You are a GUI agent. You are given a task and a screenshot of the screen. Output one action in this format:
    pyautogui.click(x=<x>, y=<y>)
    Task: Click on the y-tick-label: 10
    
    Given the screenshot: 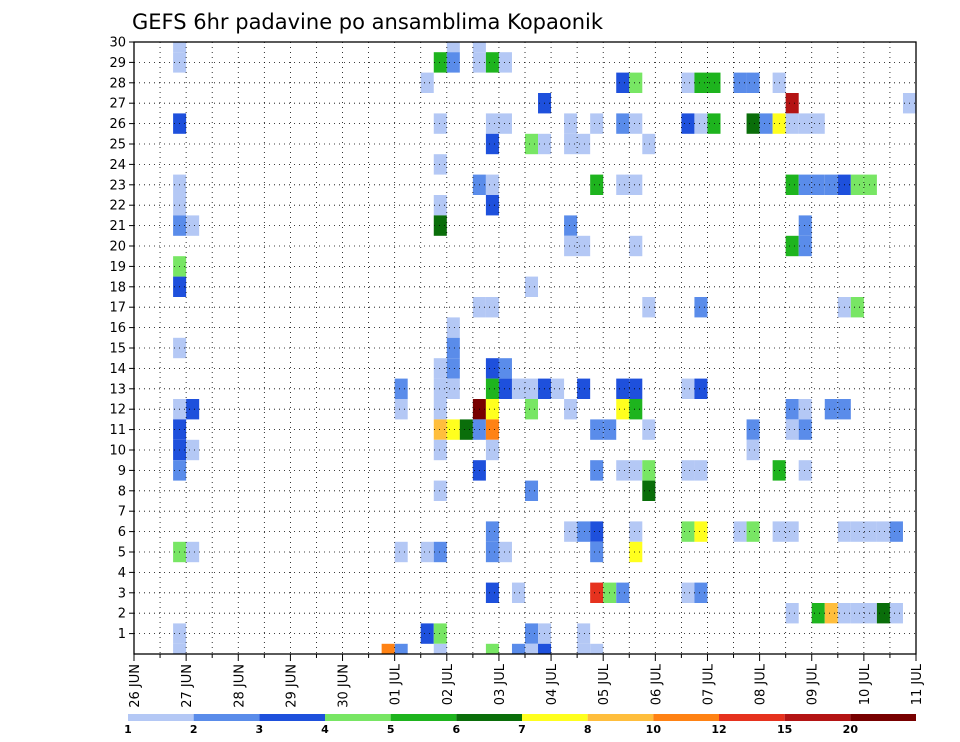 What is the action you would take?
    pyautogui.click(x=117, y=451)
    